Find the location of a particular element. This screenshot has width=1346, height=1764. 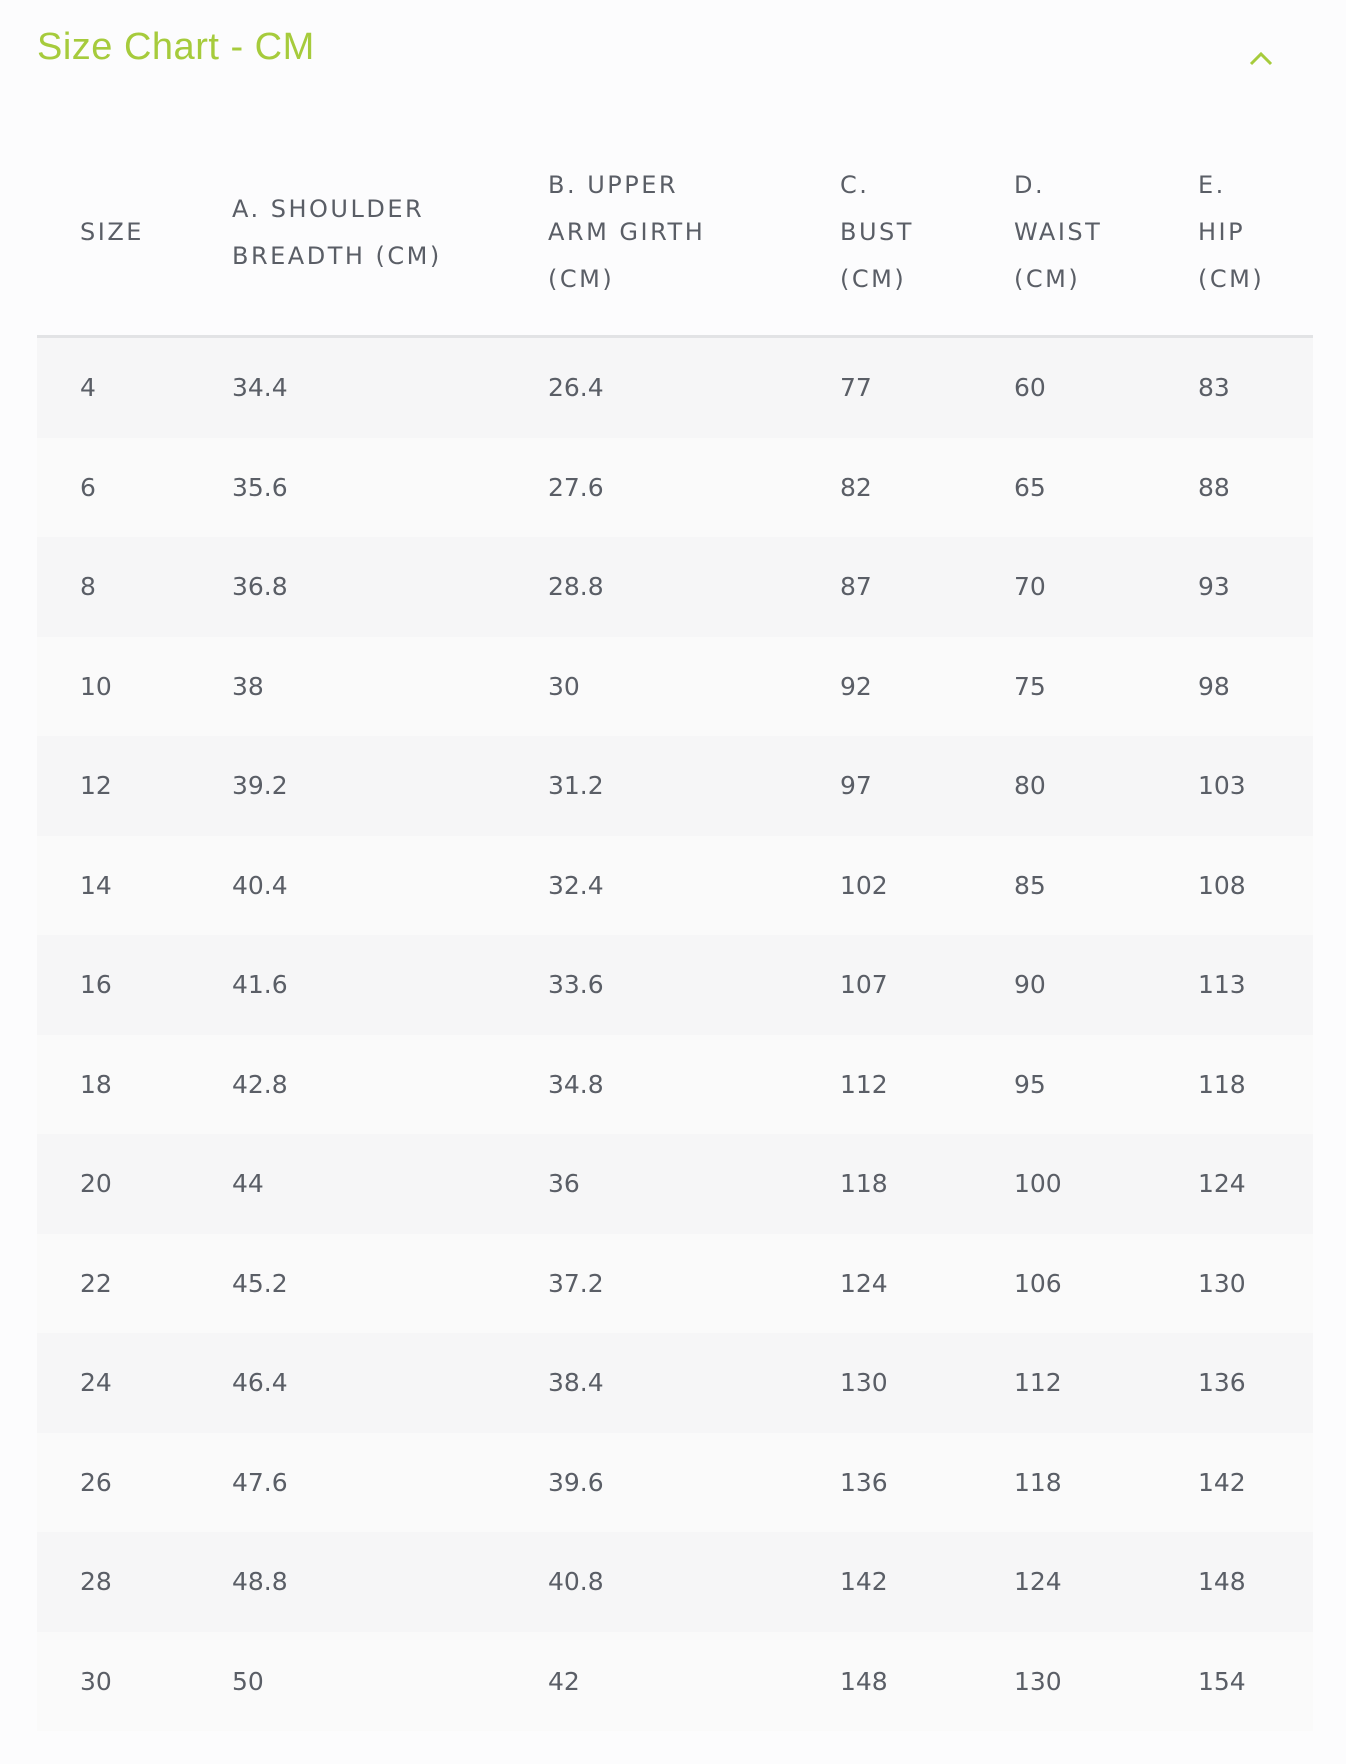

table-cell: 22 is located at coordinates (134, 1283).